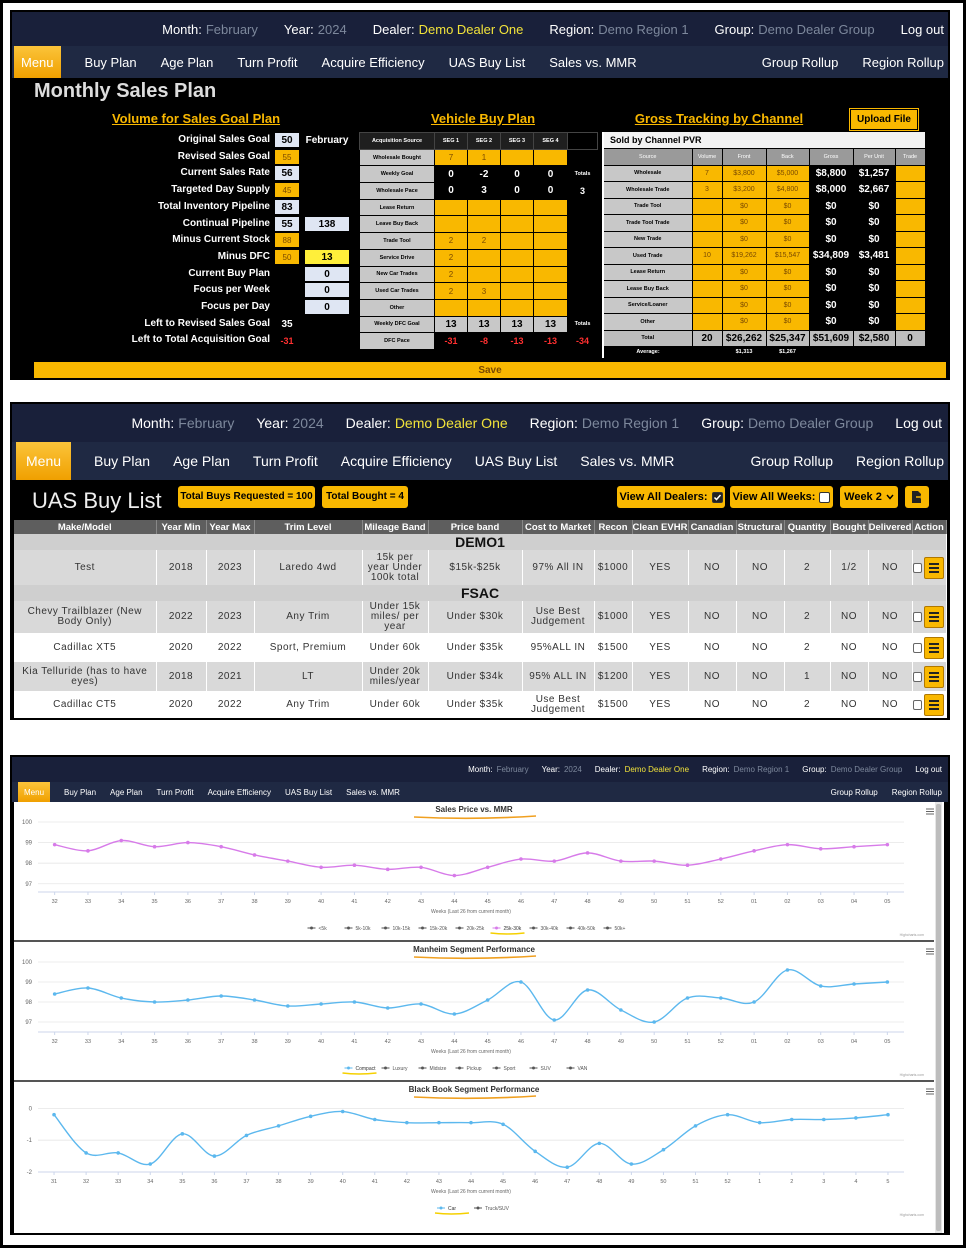  I want to click on table-cell: Trade Tool, so click(647, 206).